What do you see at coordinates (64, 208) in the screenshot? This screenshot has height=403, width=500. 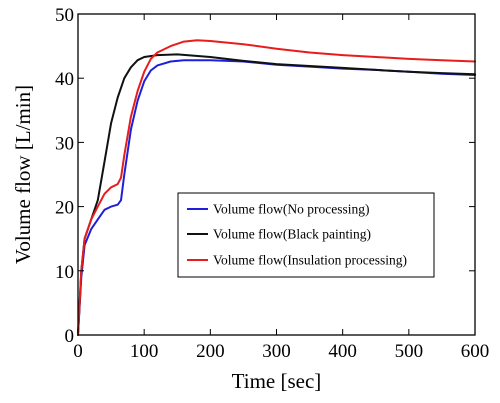 I see `y-tick-label: 20` at bounding box center [64, 208].